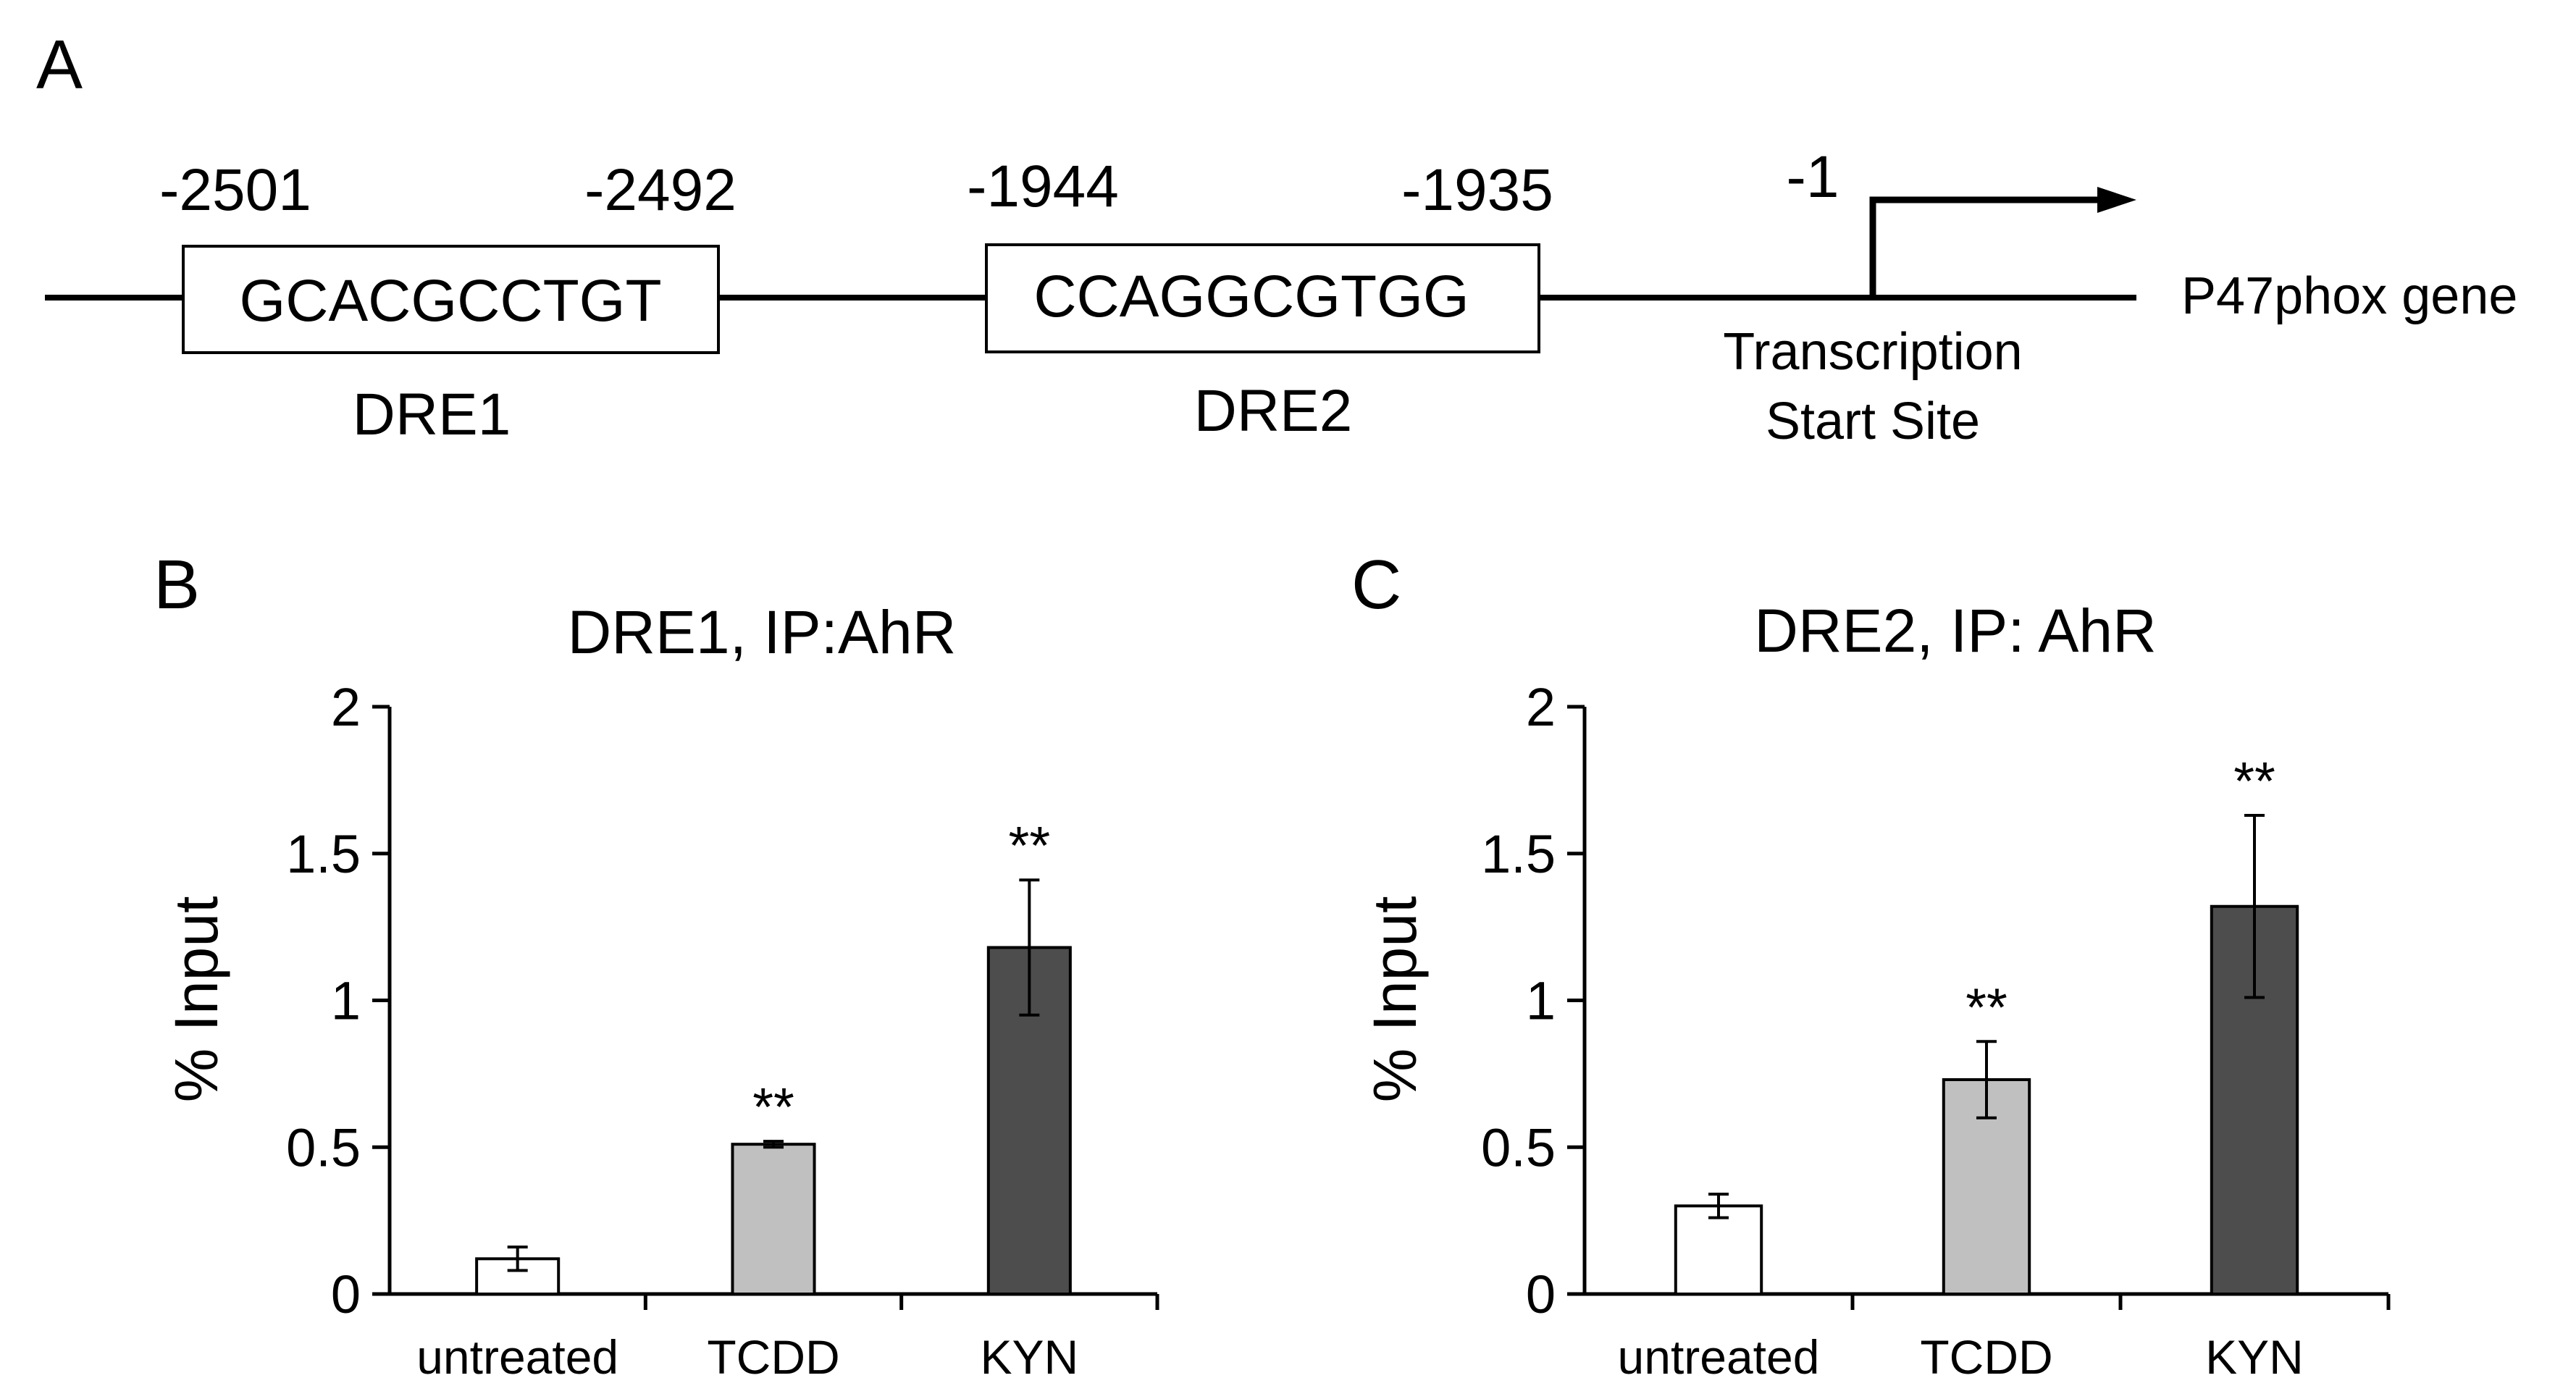 This screenshot has width=2576, height=1399. I want to click on panel-b-title: DRE1, IP:AhR, so click(762, 632).